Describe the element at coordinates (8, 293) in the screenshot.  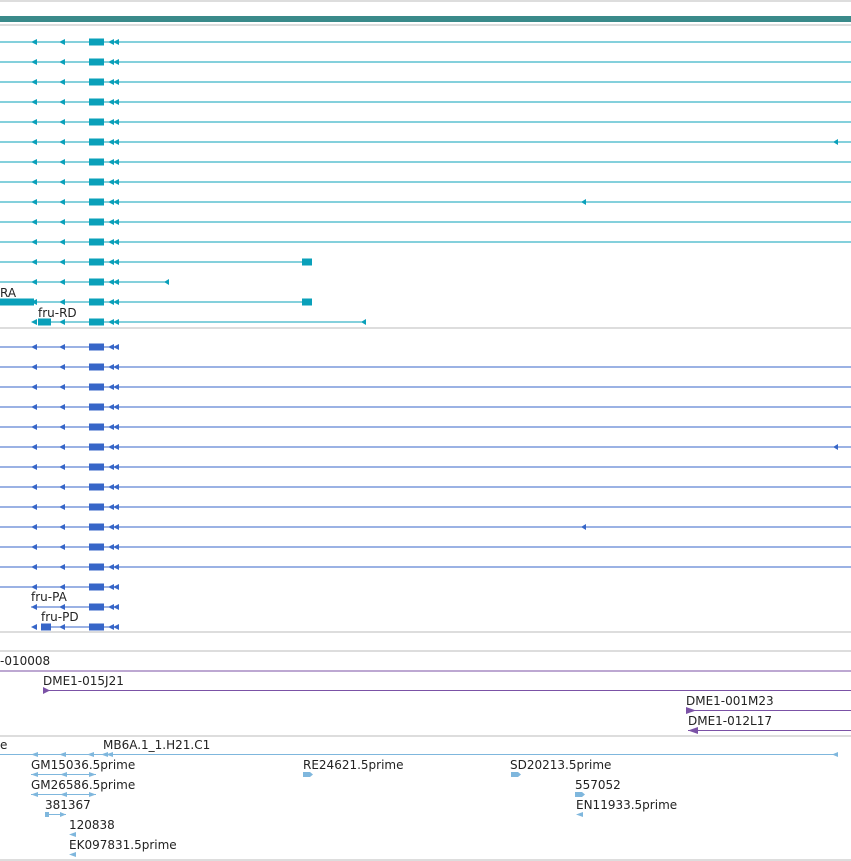
I see `transcript-label-ra: RA` at that location.